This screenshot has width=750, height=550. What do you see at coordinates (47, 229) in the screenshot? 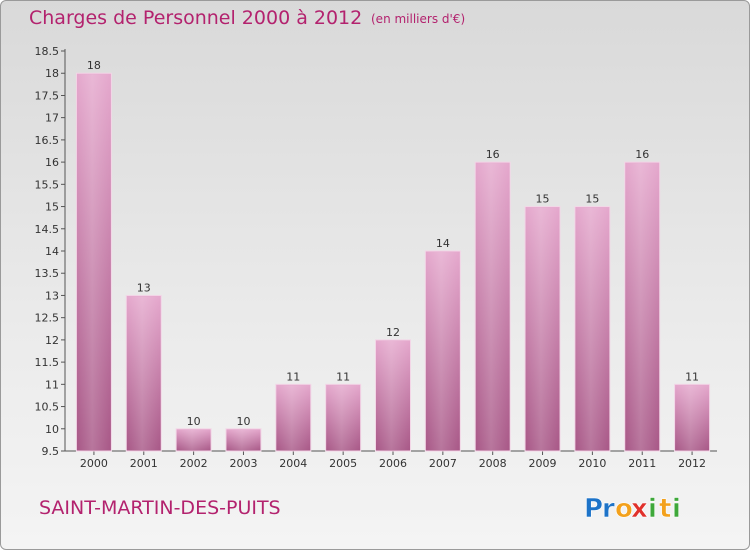
I see `y-tick-label: 14.5` at bounding box center [47, 229].